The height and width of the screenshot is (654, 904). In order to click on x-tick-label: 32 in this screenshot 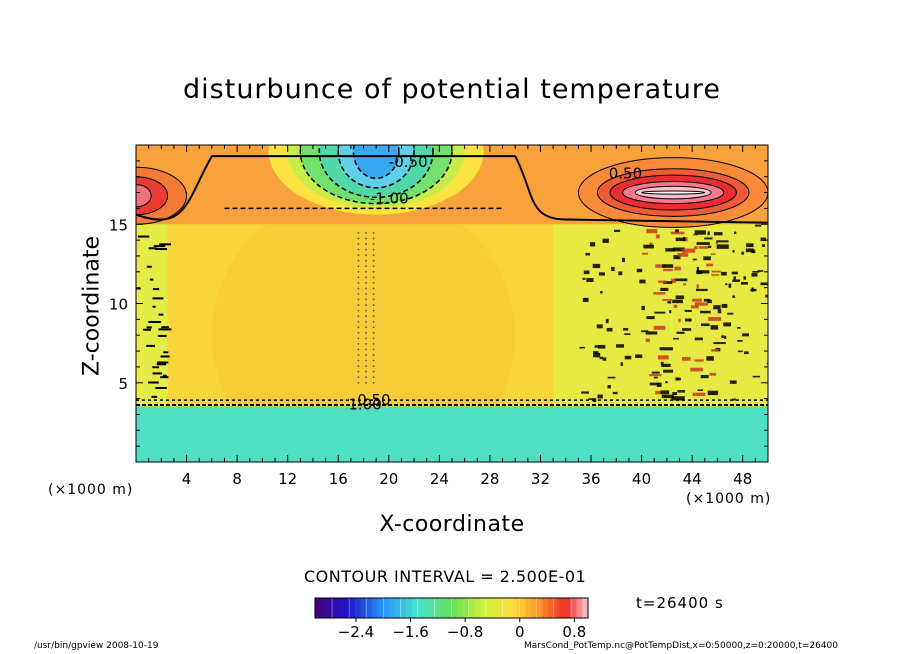, I will do `click(540, 479)`.